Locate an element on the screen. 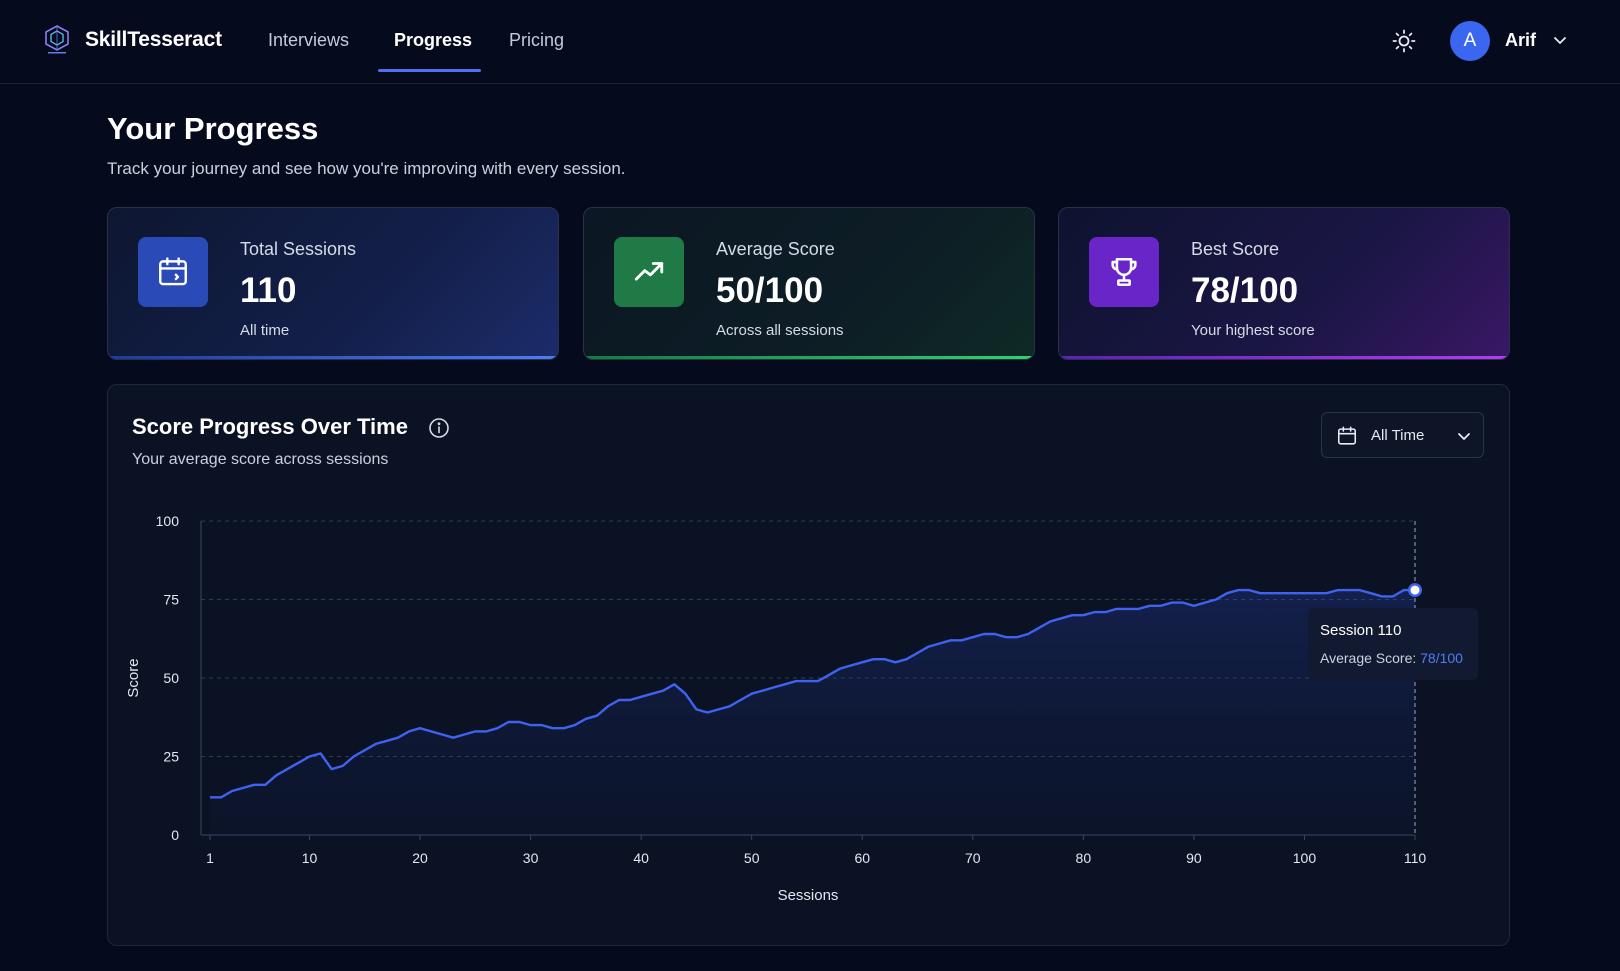 This screenshot has height=971, width=1620. trending-up-icon is located at coordinates (649, 271).